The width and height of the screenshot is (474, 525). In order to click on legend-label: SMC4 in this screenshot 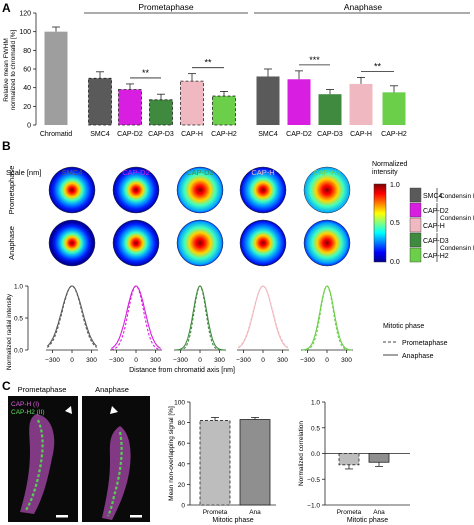, I will do `click(433, 196)`.